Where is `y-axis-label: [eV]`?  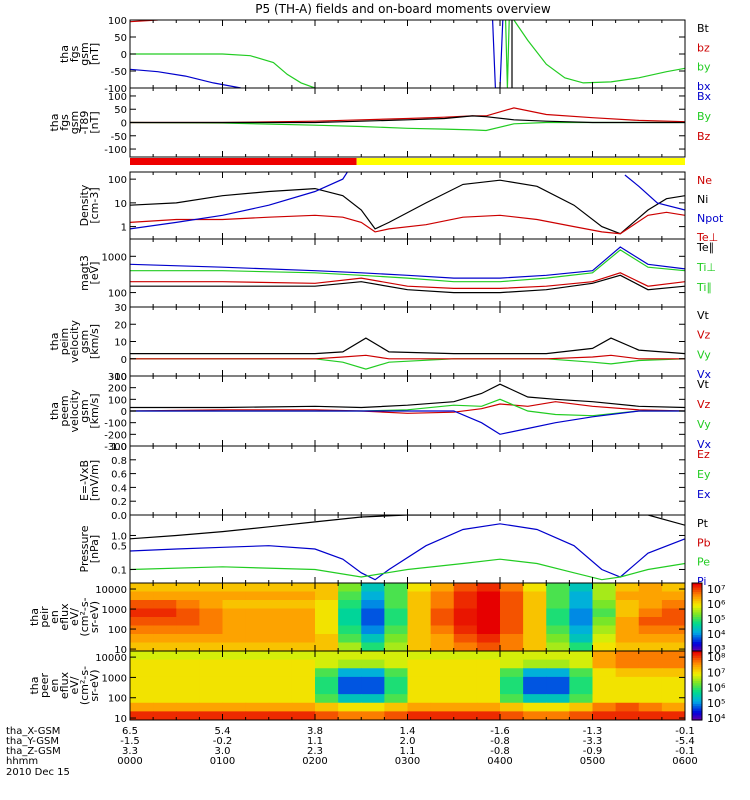
y-axis-label: [eV] is located at coordinates (94, 273).